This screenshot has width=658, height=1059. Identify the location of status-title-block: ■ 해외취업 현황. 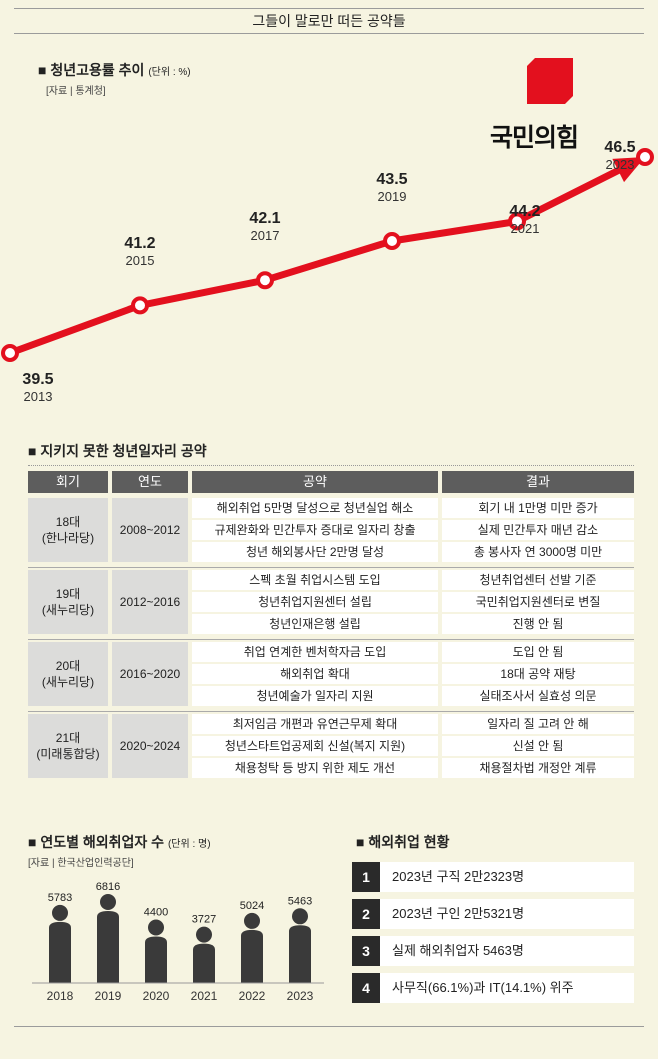
(403, 842).